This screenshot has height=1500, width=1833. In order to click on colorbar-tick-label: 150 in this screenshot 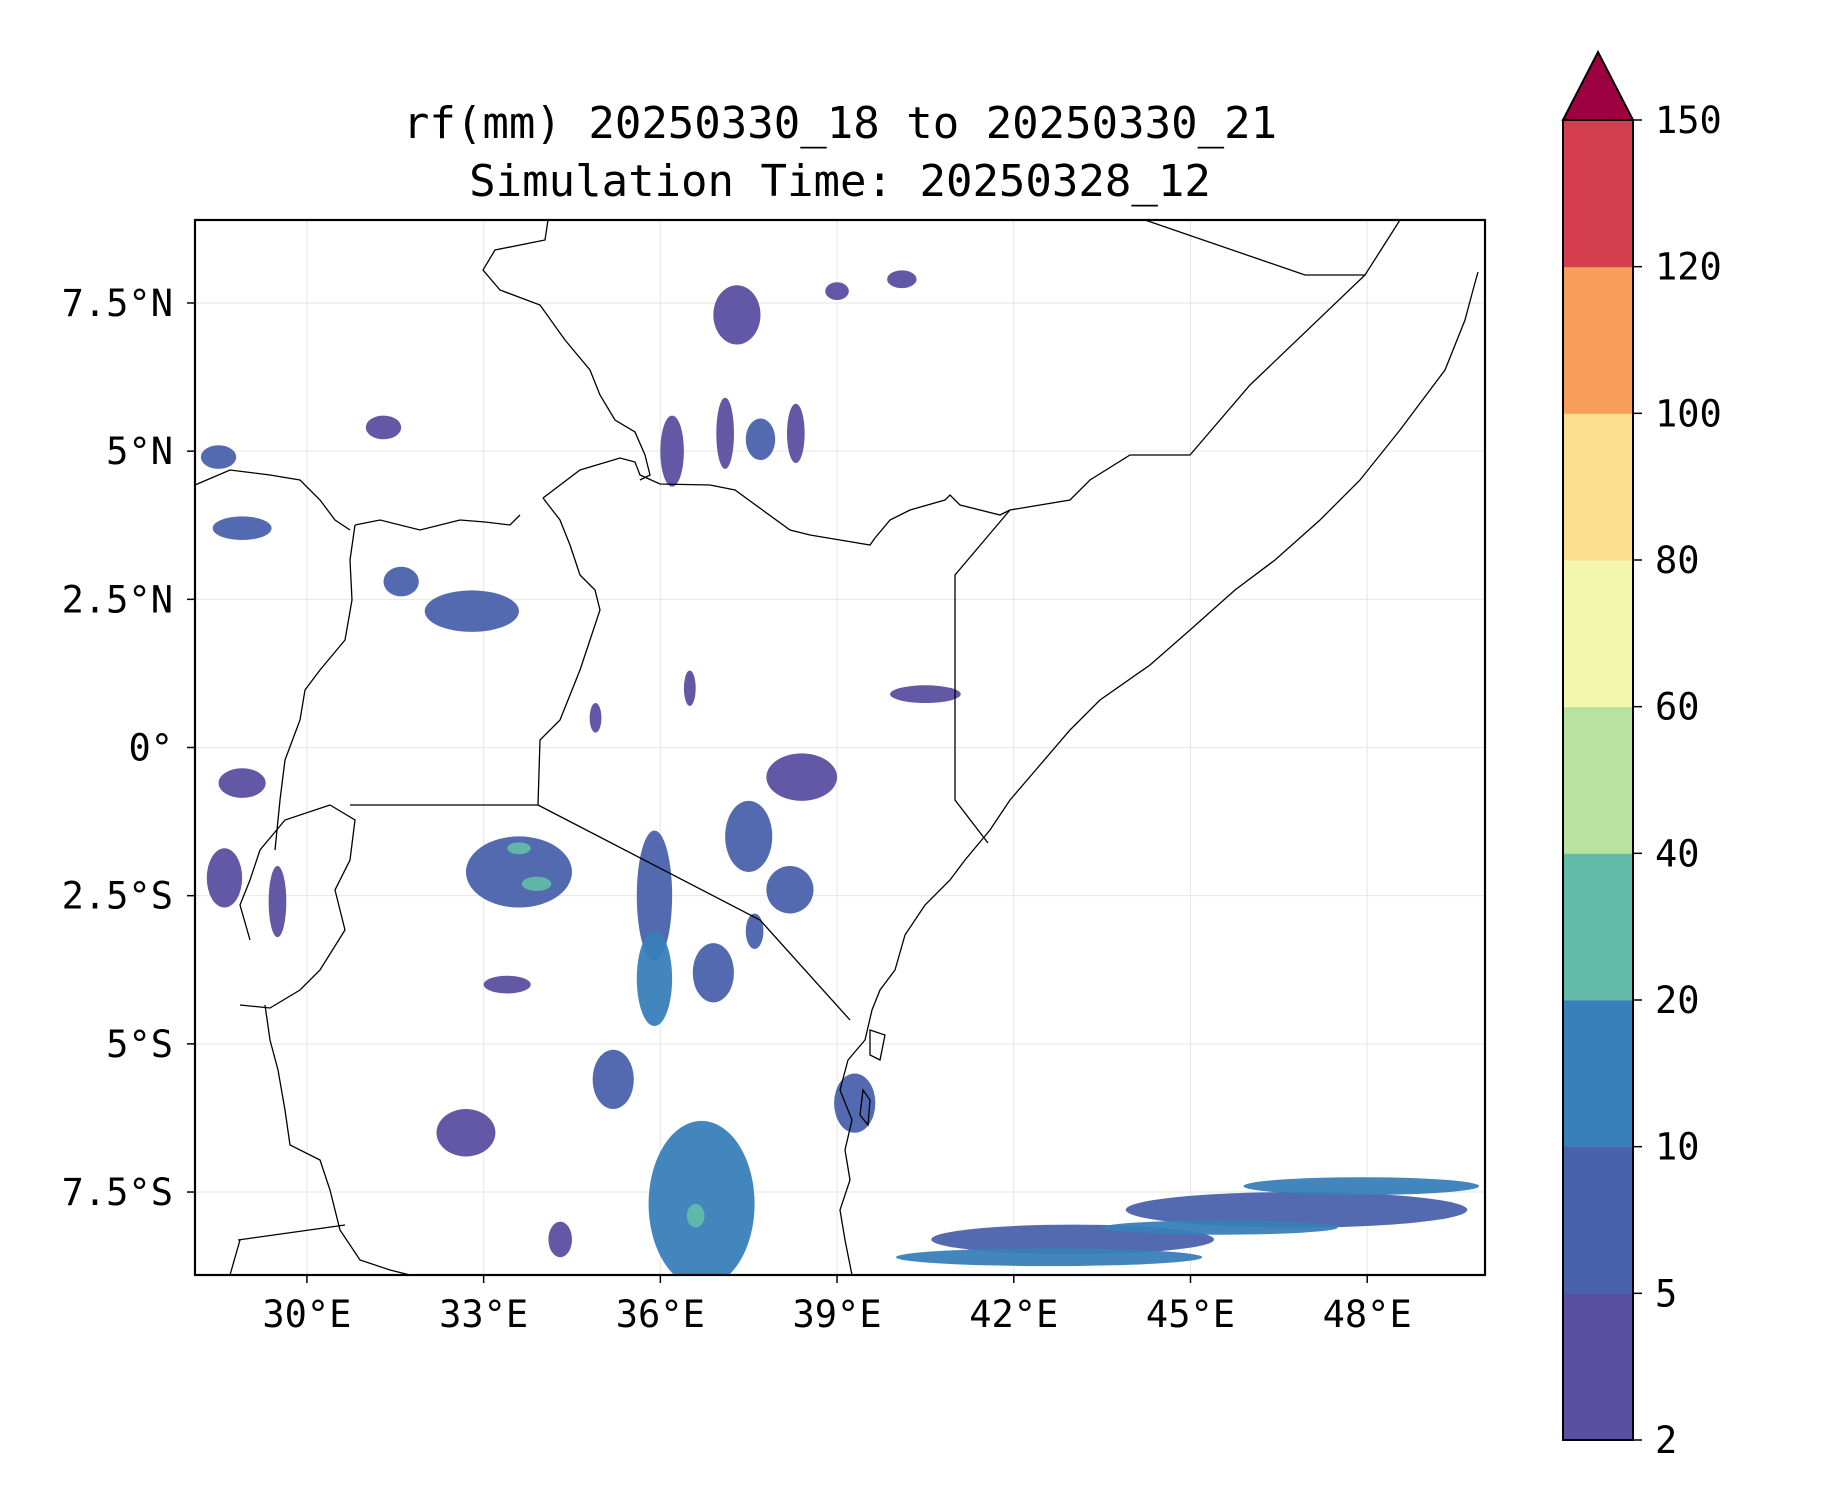, I will do `click(1688, 120)`.